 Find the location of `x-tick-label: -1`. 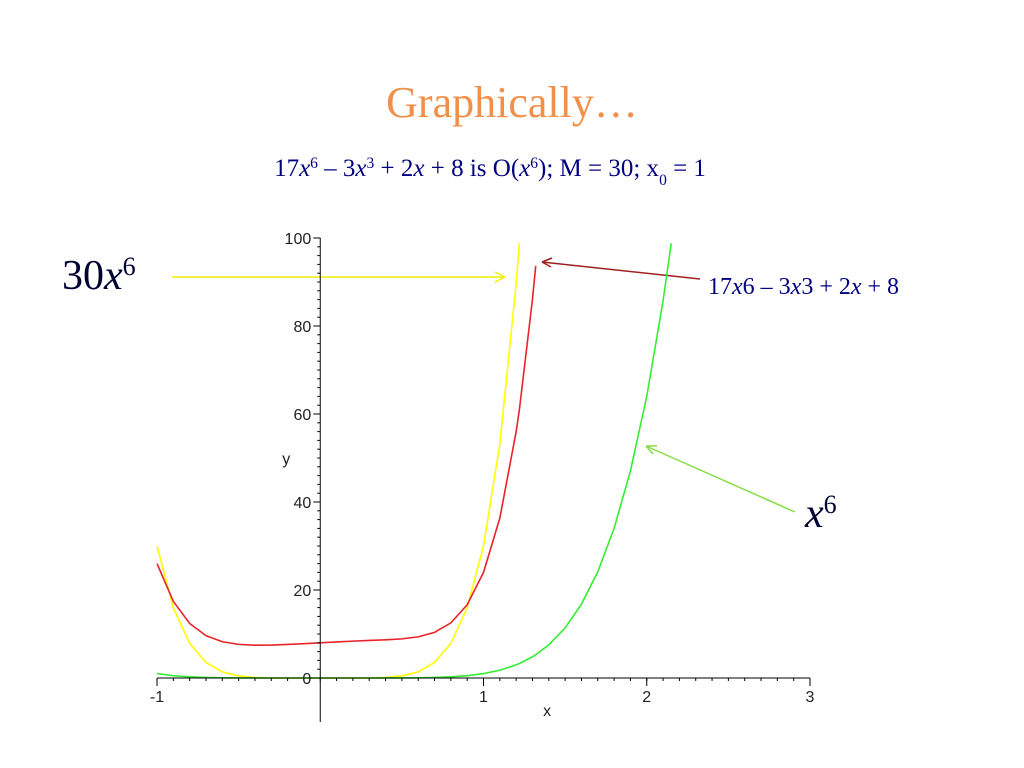

x-tick-label: -1 is located at coordinates (157, 697).